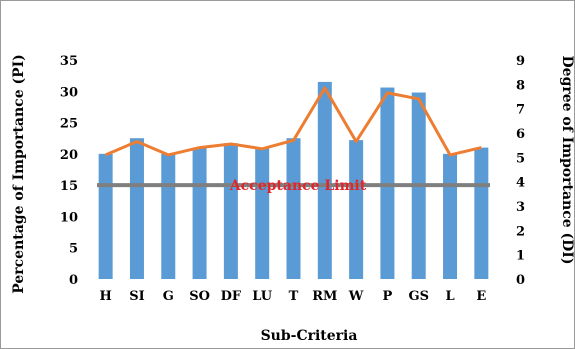 Image resolution: width=575 pixels, height=349 pixels. What do you see at coordinates (136, 296) in the screenshot?
I see `x-tick-SI: SI` at bounding box center [136, 296].